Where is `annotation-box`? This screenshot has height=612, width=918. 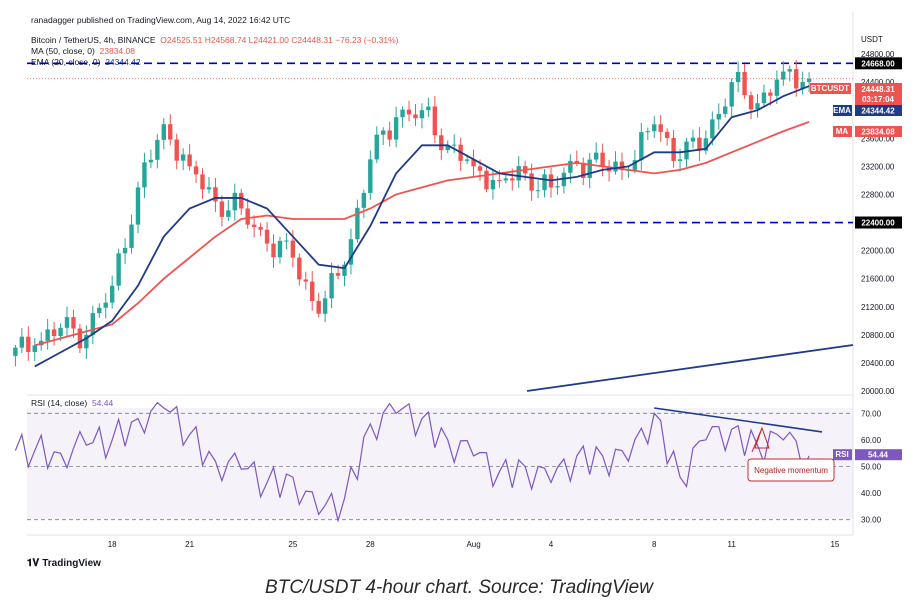 annotation-box is located at coordinates (791, 470).